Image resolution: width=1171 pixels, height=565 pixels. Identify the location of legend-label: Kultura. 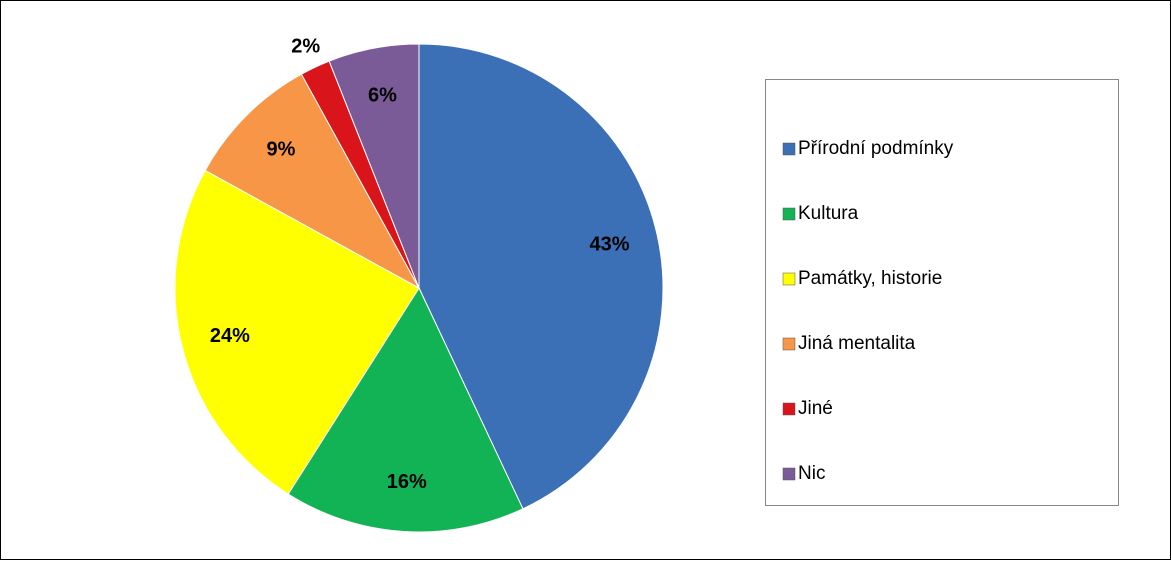
(828, 213).